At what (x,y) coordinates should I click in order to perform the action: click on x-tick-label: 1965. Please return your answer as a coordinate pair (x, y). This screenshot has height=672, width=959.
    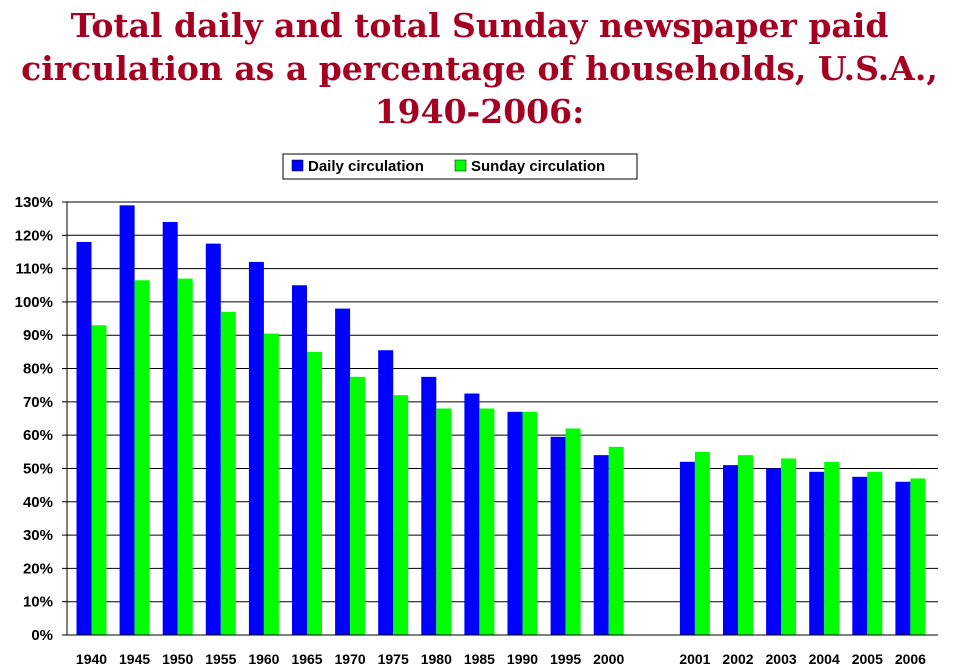
    Looking at the image, I should click on (306, 659).